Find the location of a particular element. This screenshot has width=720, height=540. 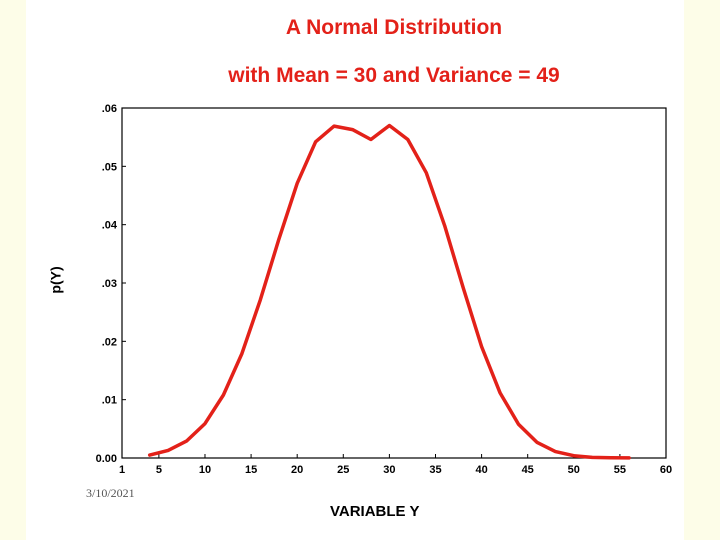

x-tick-label: 35 is located at coordinates (435, 470).